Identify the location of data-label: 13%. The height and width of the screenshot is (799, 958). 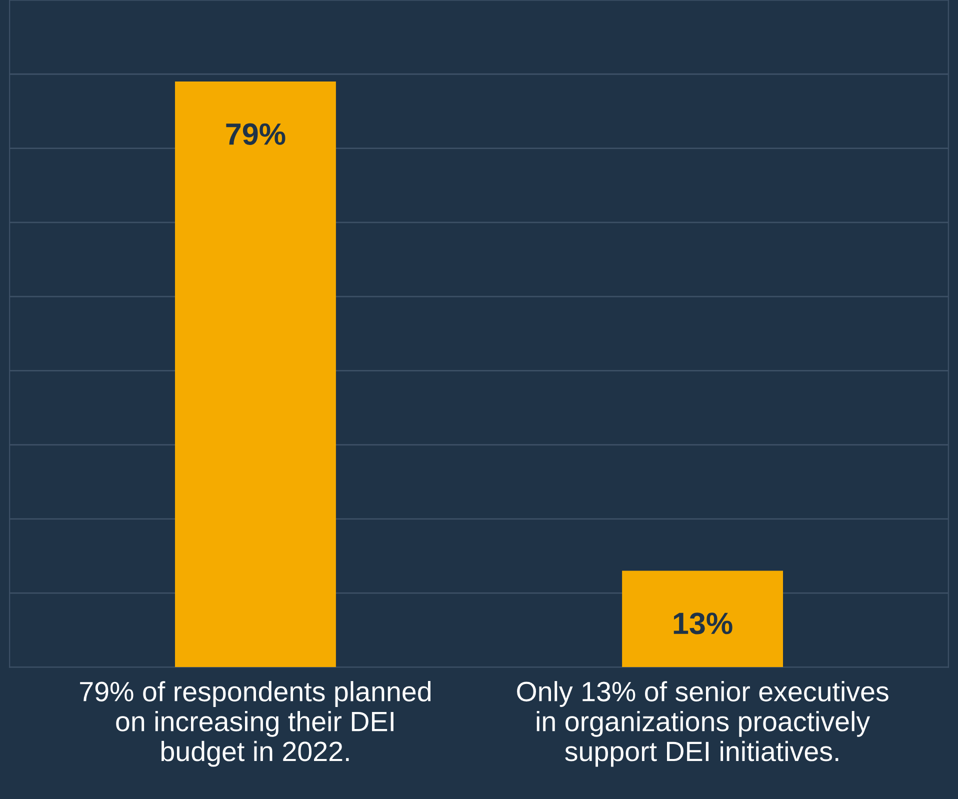
(703, 623).